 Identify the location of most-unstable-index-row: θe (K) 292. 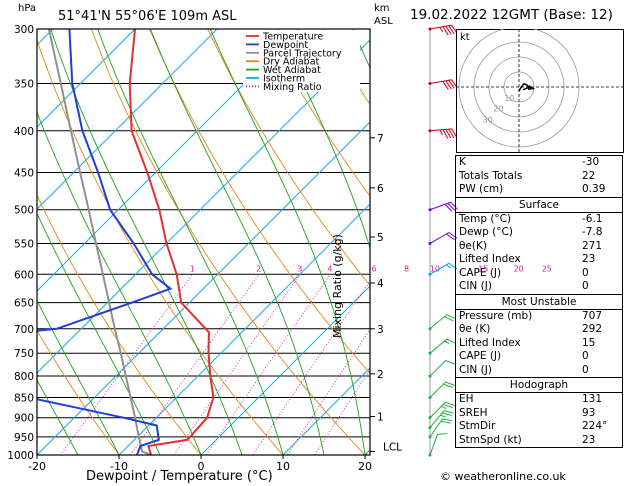
(539, 330).